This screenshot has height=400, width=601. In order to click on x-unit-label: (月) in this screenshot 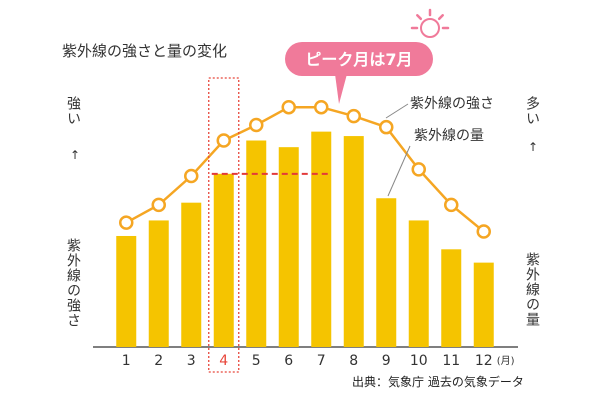, I will do `click(506, 361)`.